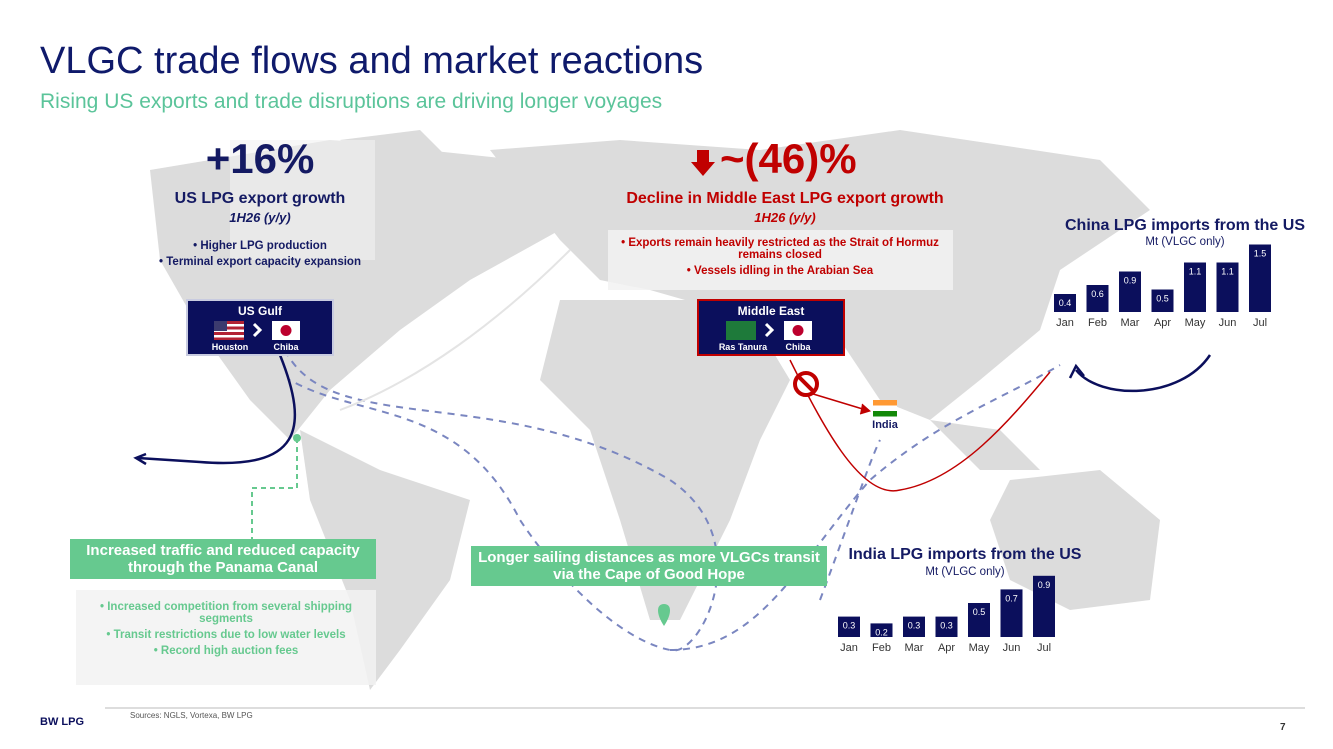 Image resolution: width=1333 pixels, height=749 pixels. What do you see at coordinates (260, 198) in the screenshot?
I see `us-label: US LPG export growth` at bounding box center [260, 198].